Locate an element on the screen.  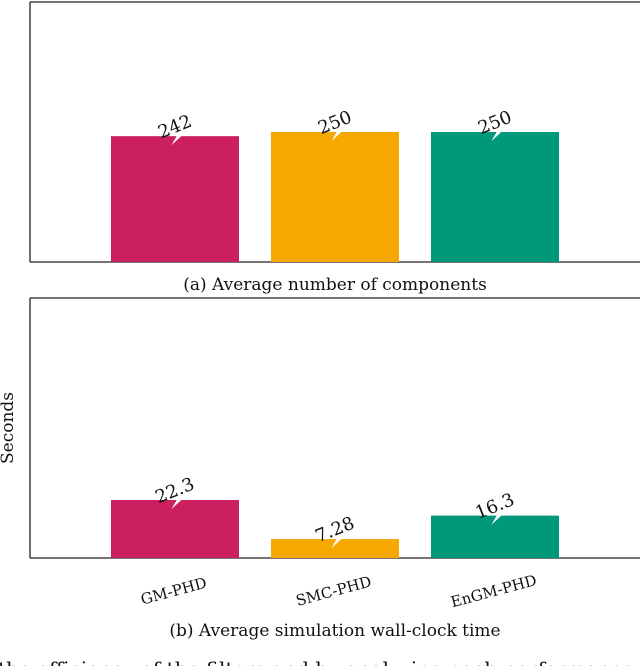
x-tick-label: GM-PHD is located at coordinates (174, 591).